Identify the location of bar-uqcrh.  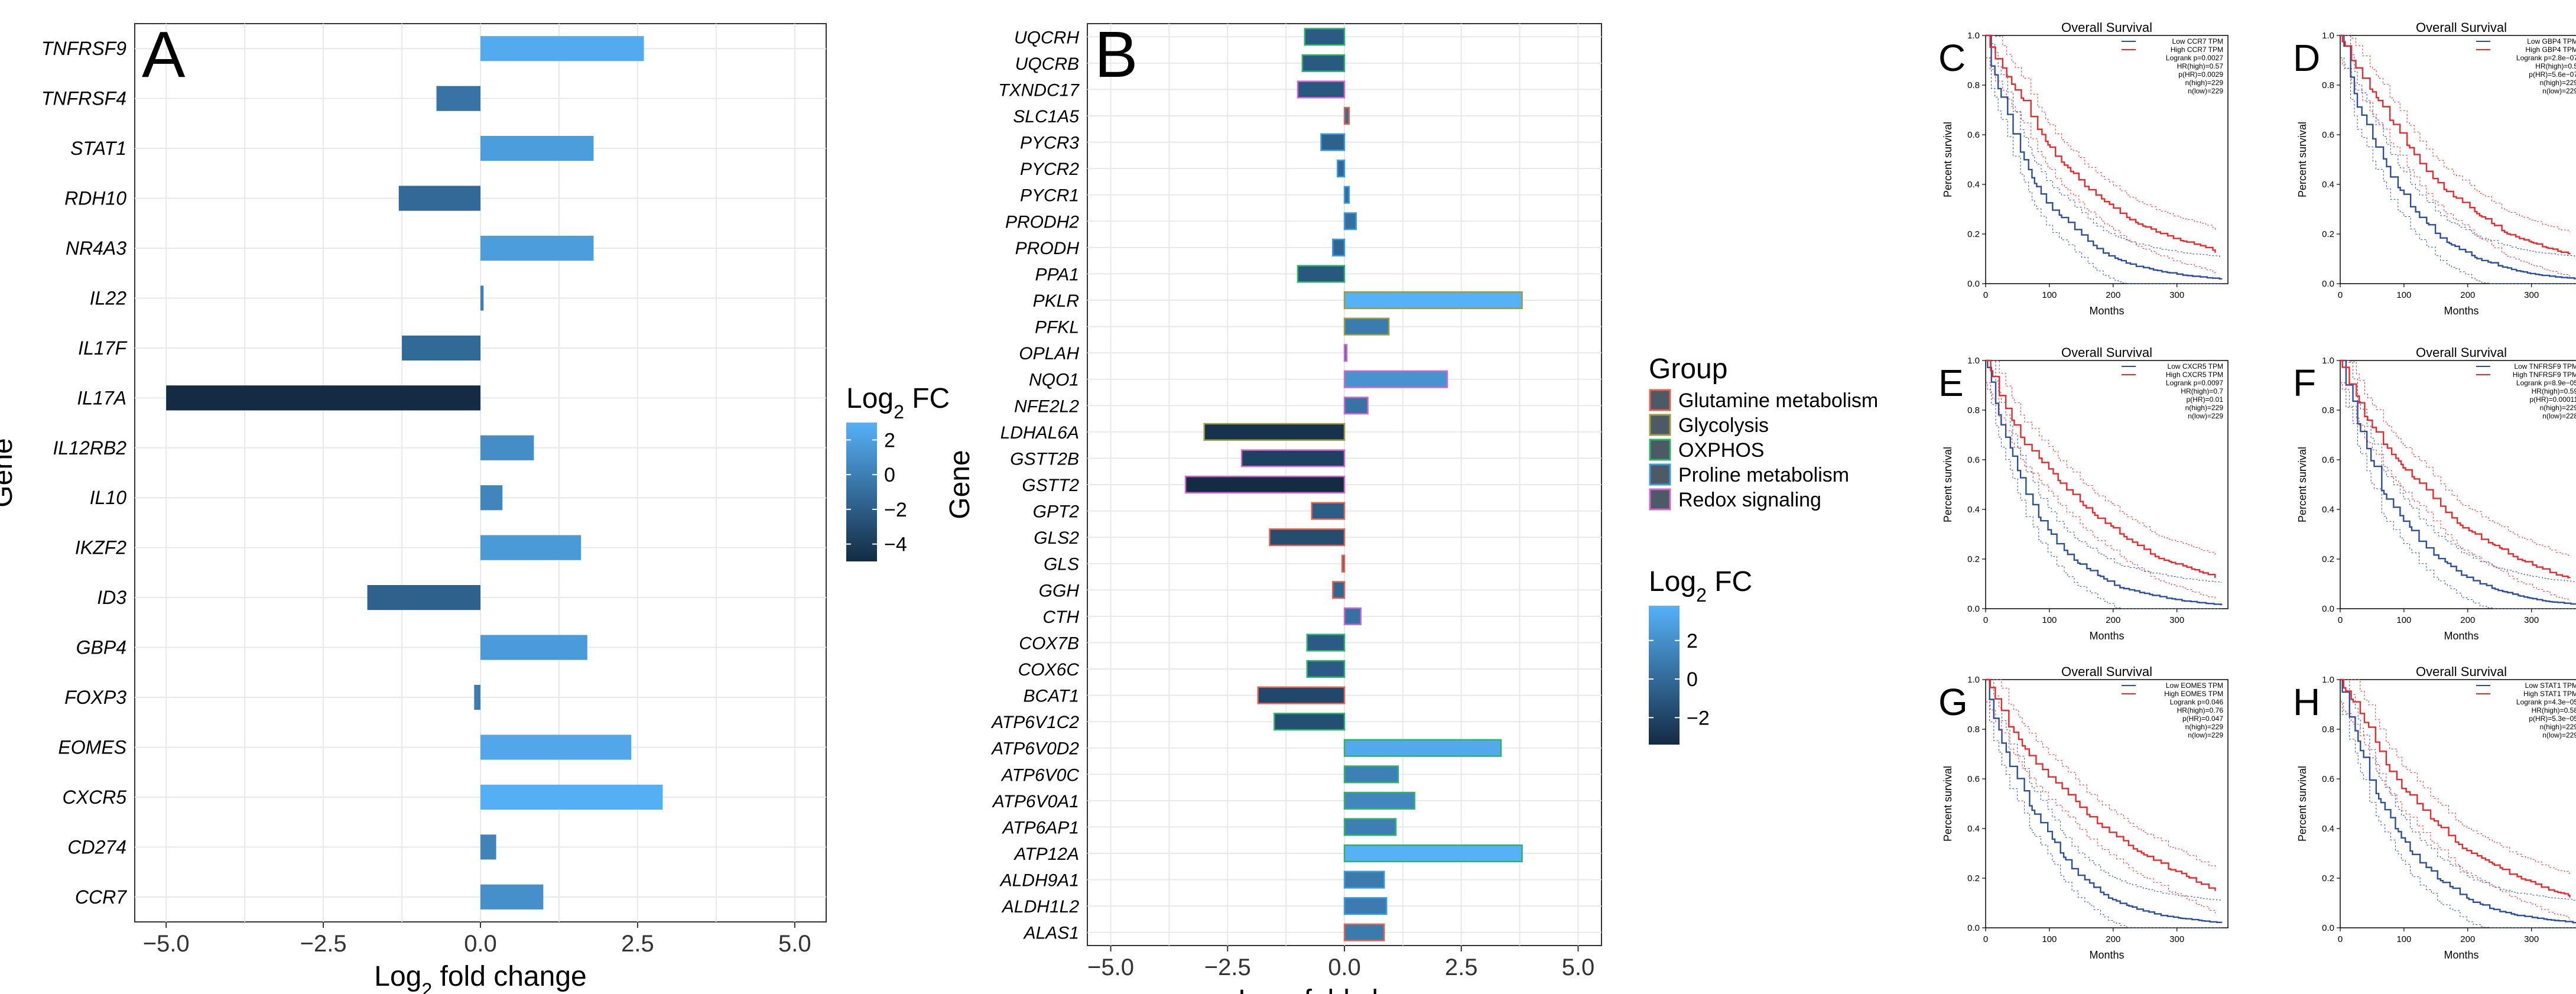
(1325, 37).